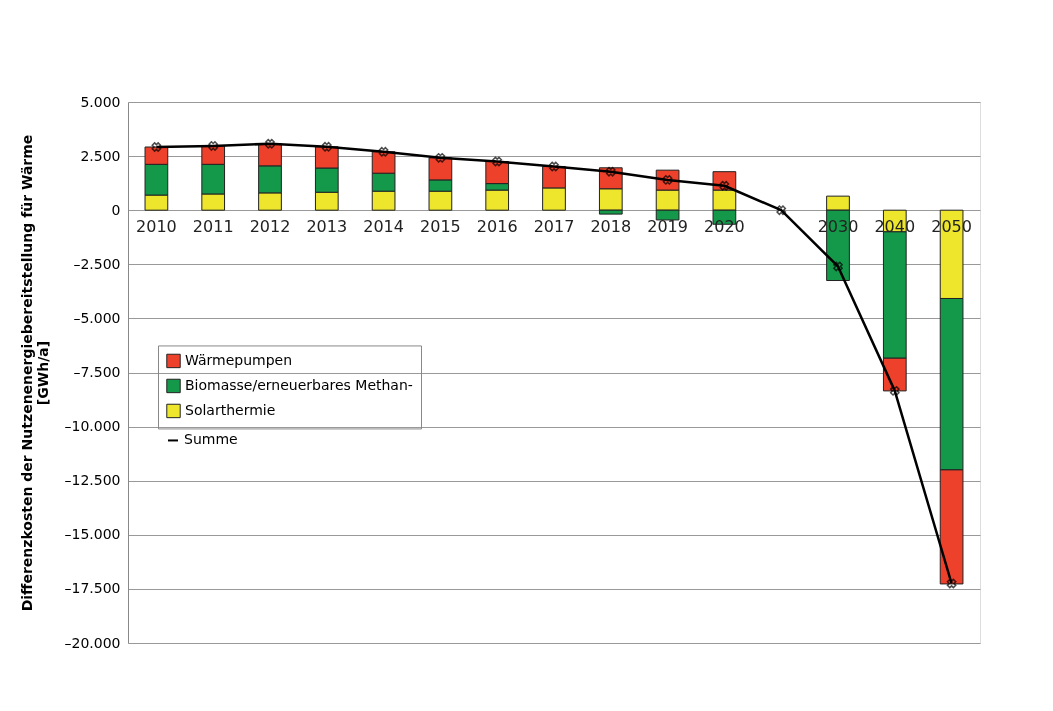  What do you see at coordinates (299, 384) in the screenshot?
I see `legend-label: Biomasse/erneuerbares Methan-` at bounding box center [299, 384].